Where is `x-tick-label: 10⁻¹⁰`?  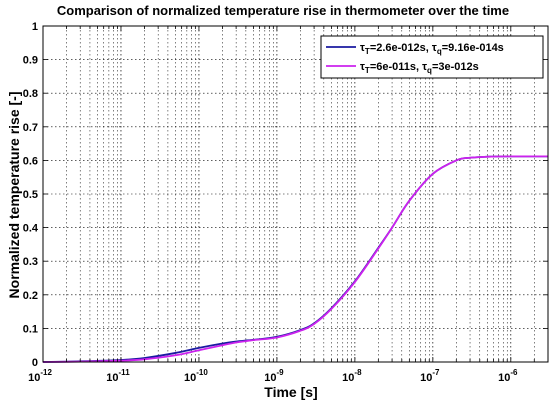
x-tick-label: 10⁻¹⁰ is located at coordinates (196, 376).